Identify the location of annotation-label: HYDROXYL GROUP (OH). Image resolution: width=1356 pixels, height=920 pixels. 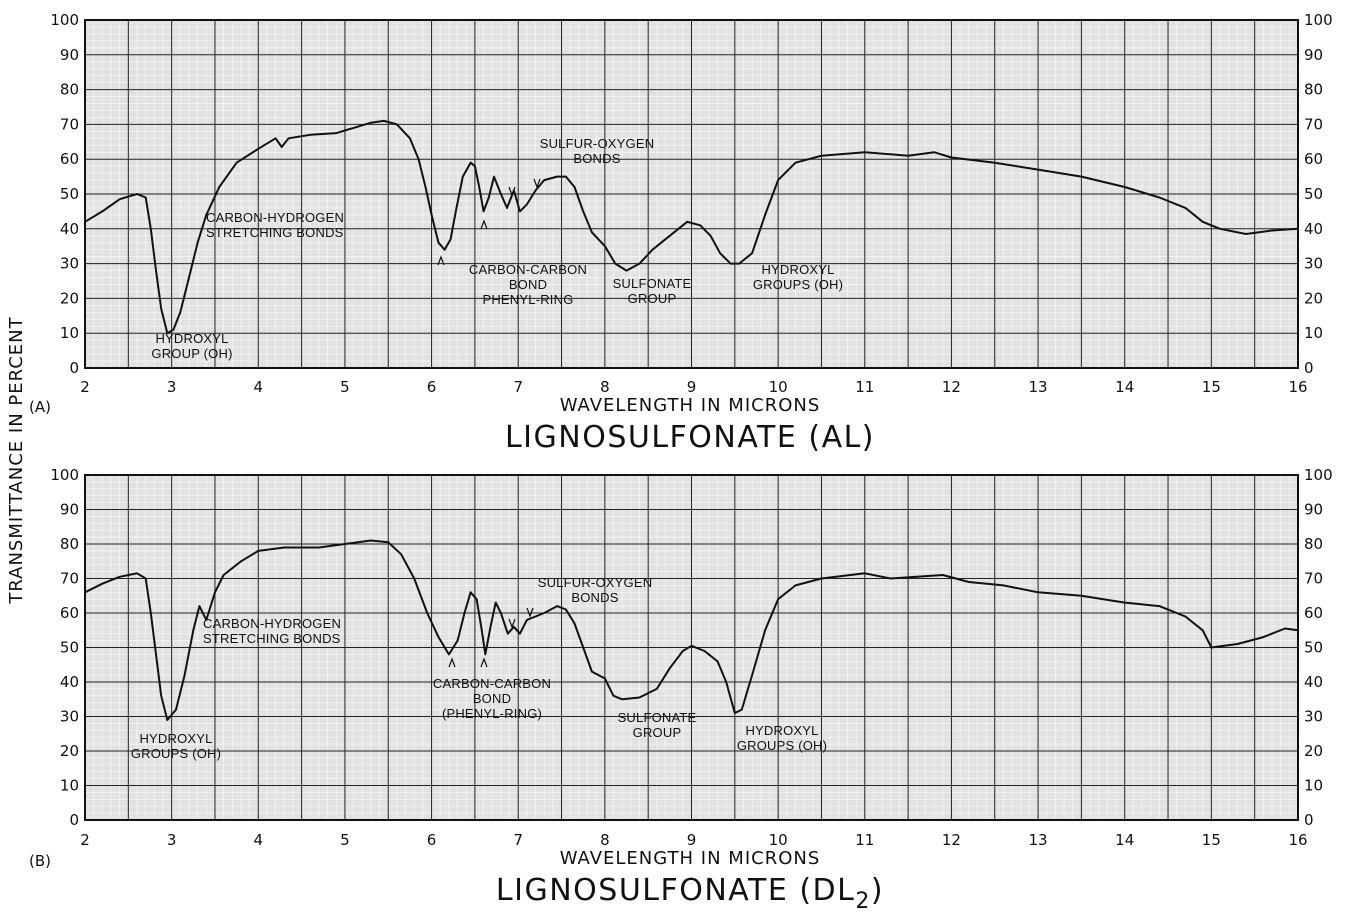
(191, 346).